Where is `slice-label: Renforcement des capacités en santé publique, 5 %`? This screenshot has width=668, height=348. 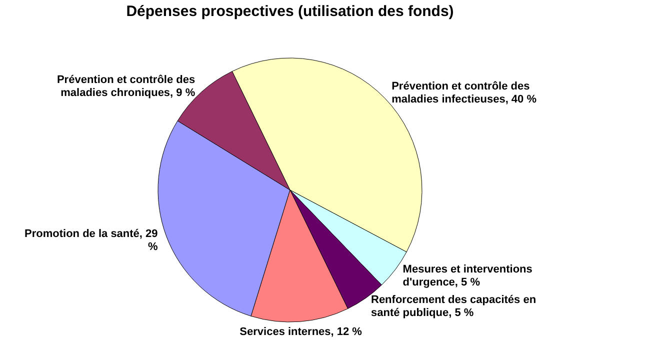 slice-label: Renforcement des capacités en santé publique, 5 % is located at coordinates (453, 307).